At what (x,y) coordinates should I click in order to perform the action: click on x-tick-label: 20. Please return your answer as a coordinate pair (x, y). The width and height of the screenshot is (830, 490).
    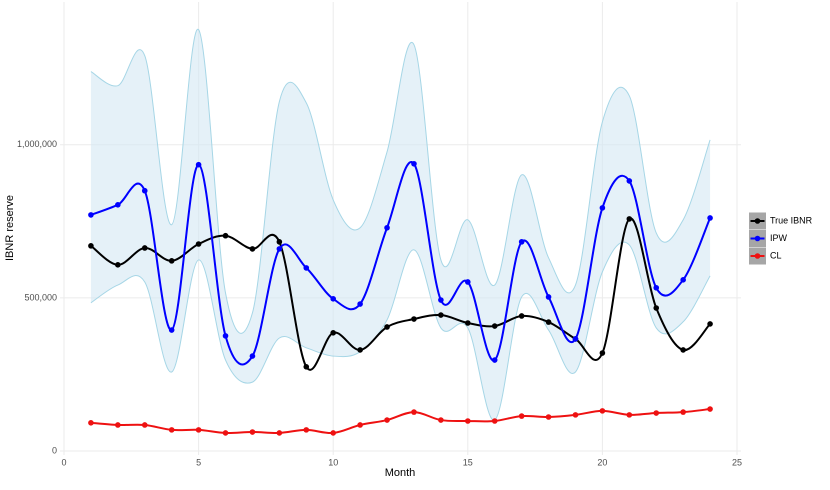
    Looking at the image, I should click on (602, 462).